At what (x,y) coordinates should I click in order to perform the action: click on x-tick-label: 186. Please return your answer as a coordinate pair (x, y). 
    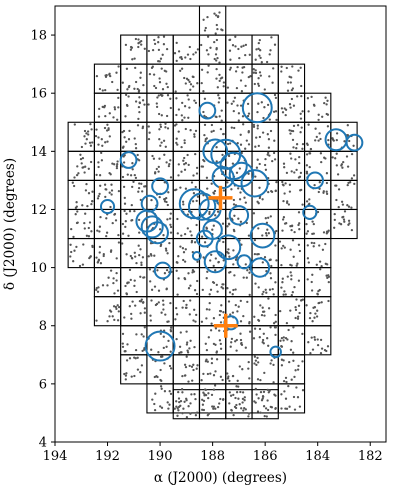
    Looking at the image, I should click on (265, 456).